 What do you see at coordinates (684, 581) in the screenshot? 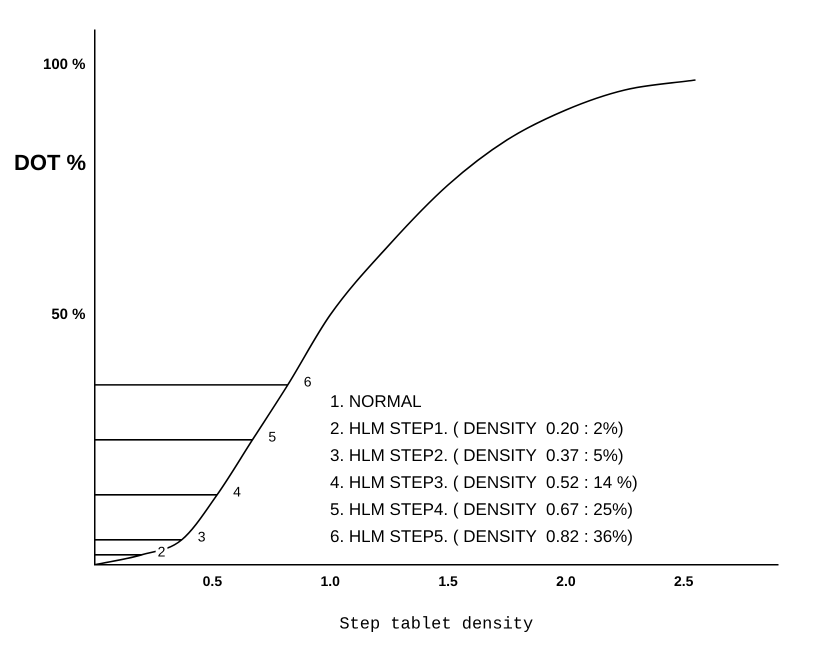
I see `x-tick-label: 2.5` at bounding box center [684, 581].